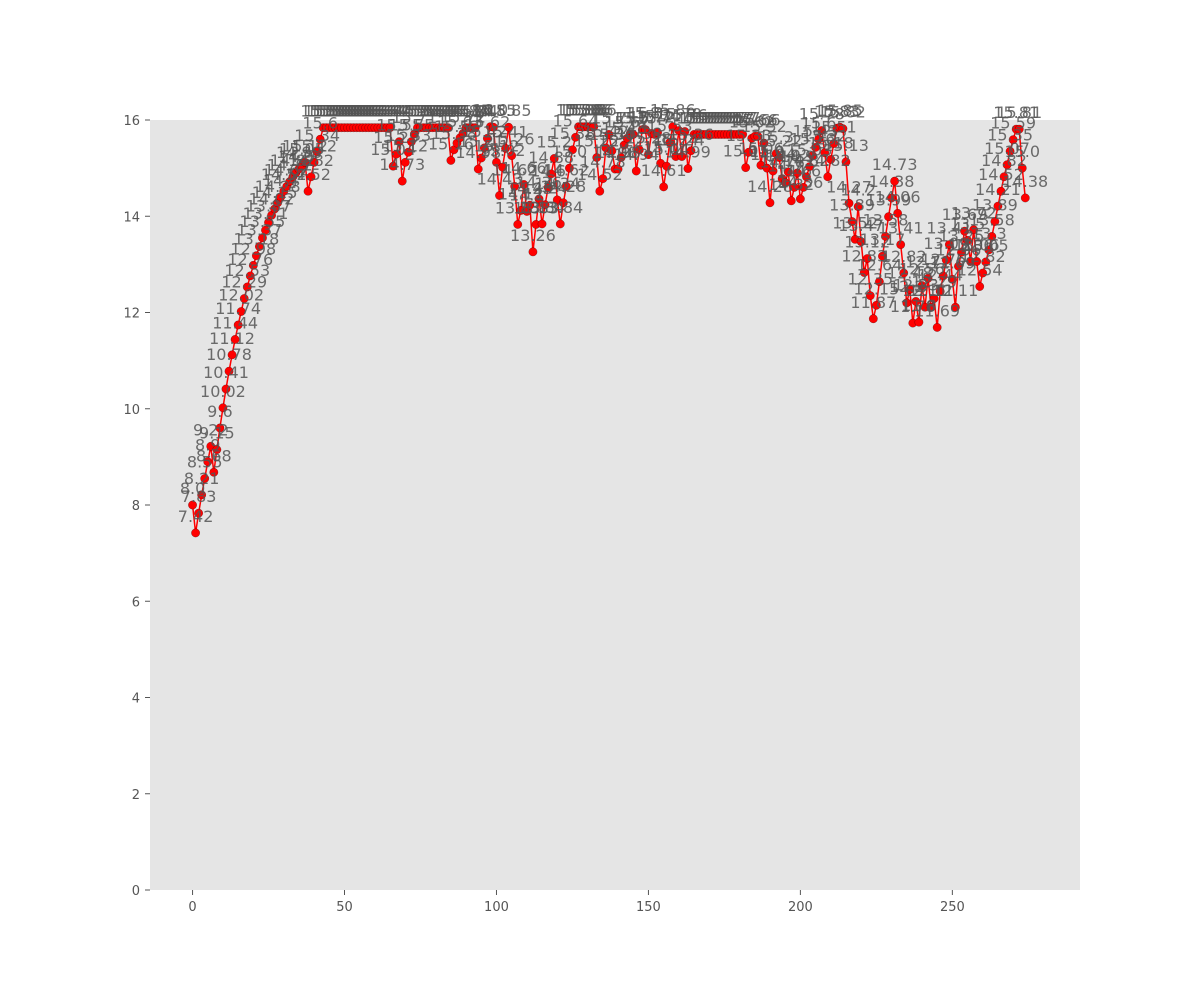 The image size is (1200, 1000). Describe the element at coordinates (965, 214) in the screenshot. I see `data-label: 13.69` at that location.